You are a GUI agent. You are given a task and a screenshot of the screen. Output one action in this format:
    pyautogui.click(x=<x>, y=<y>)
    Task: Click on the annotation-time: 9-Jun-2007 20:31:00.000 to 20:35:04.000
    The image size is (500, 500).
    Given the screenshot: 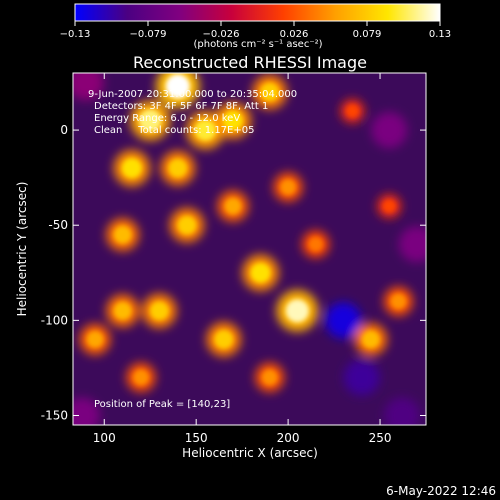 What is the action you would take?
    pyautogui.click(x=192, y=94)
    